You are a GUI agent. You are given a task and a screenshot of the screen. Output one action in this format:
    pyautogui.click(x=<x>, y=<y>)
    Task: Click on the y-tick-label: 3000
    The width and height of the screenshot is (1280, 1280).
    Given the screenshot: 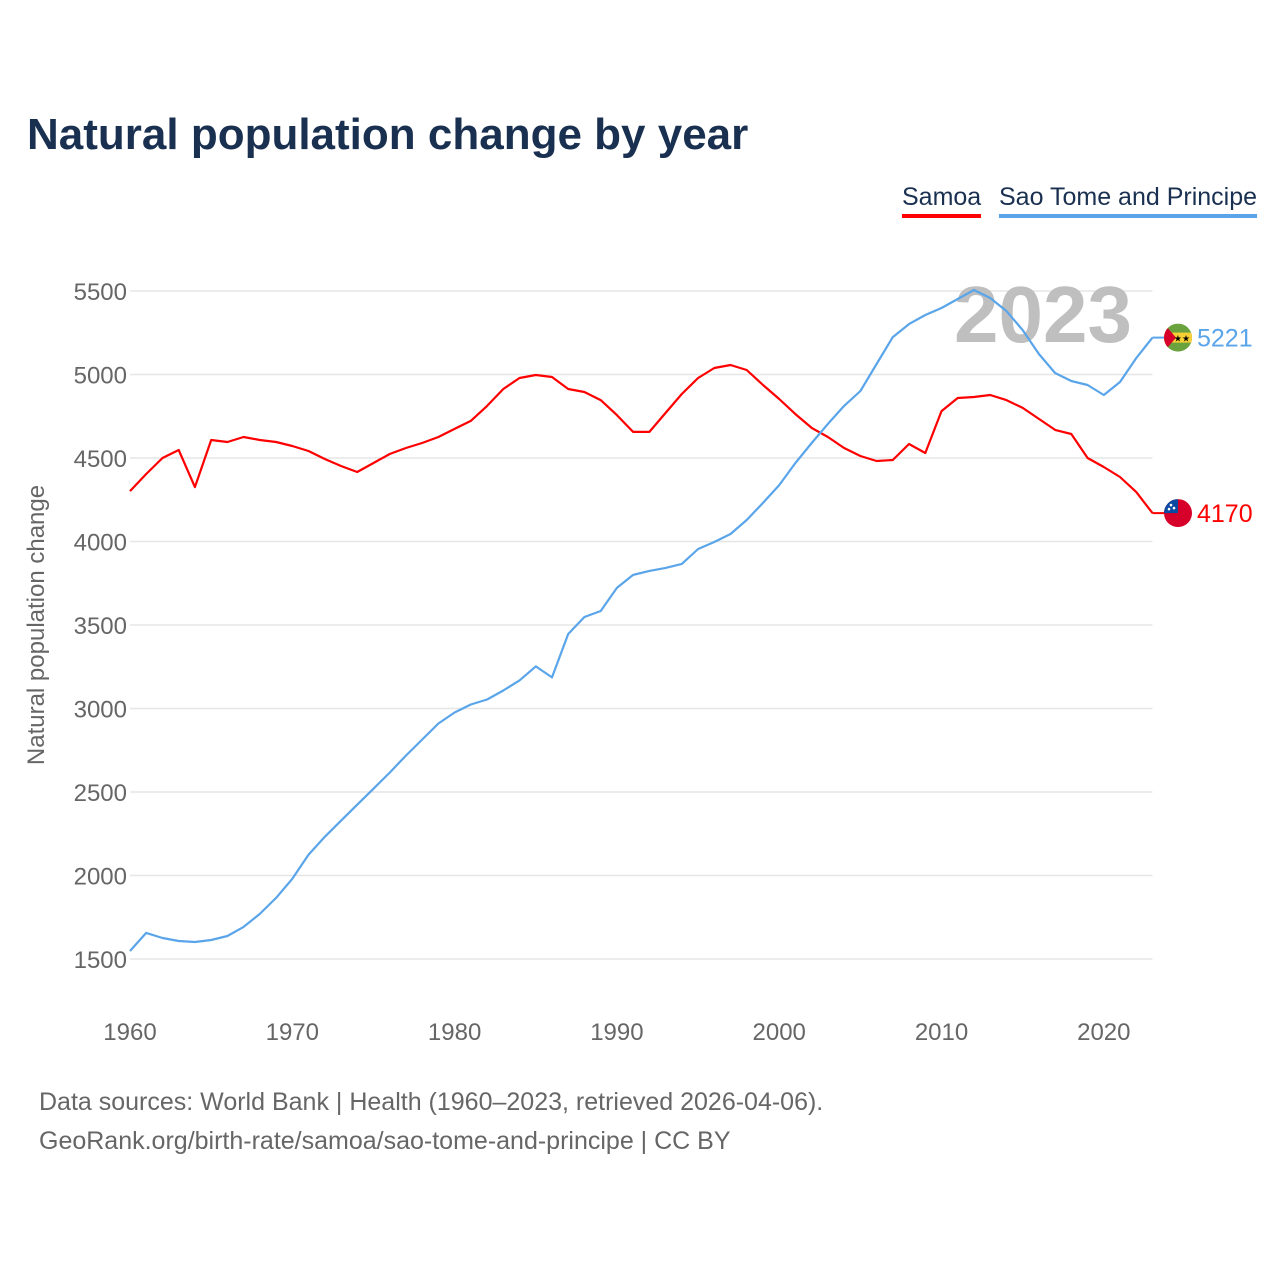 What is the action you would take?
    pyautogui.click(x=100, y=710)
    